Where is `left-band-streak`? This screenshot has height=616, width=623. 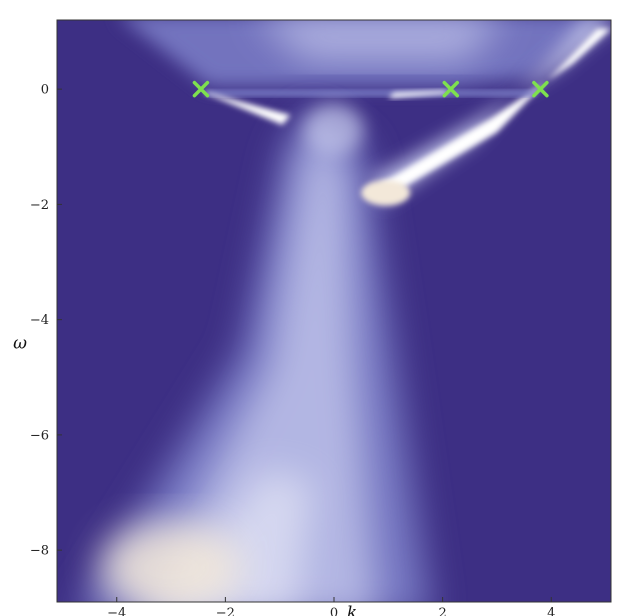 left-band-streak is located at coordinates (247, 108).